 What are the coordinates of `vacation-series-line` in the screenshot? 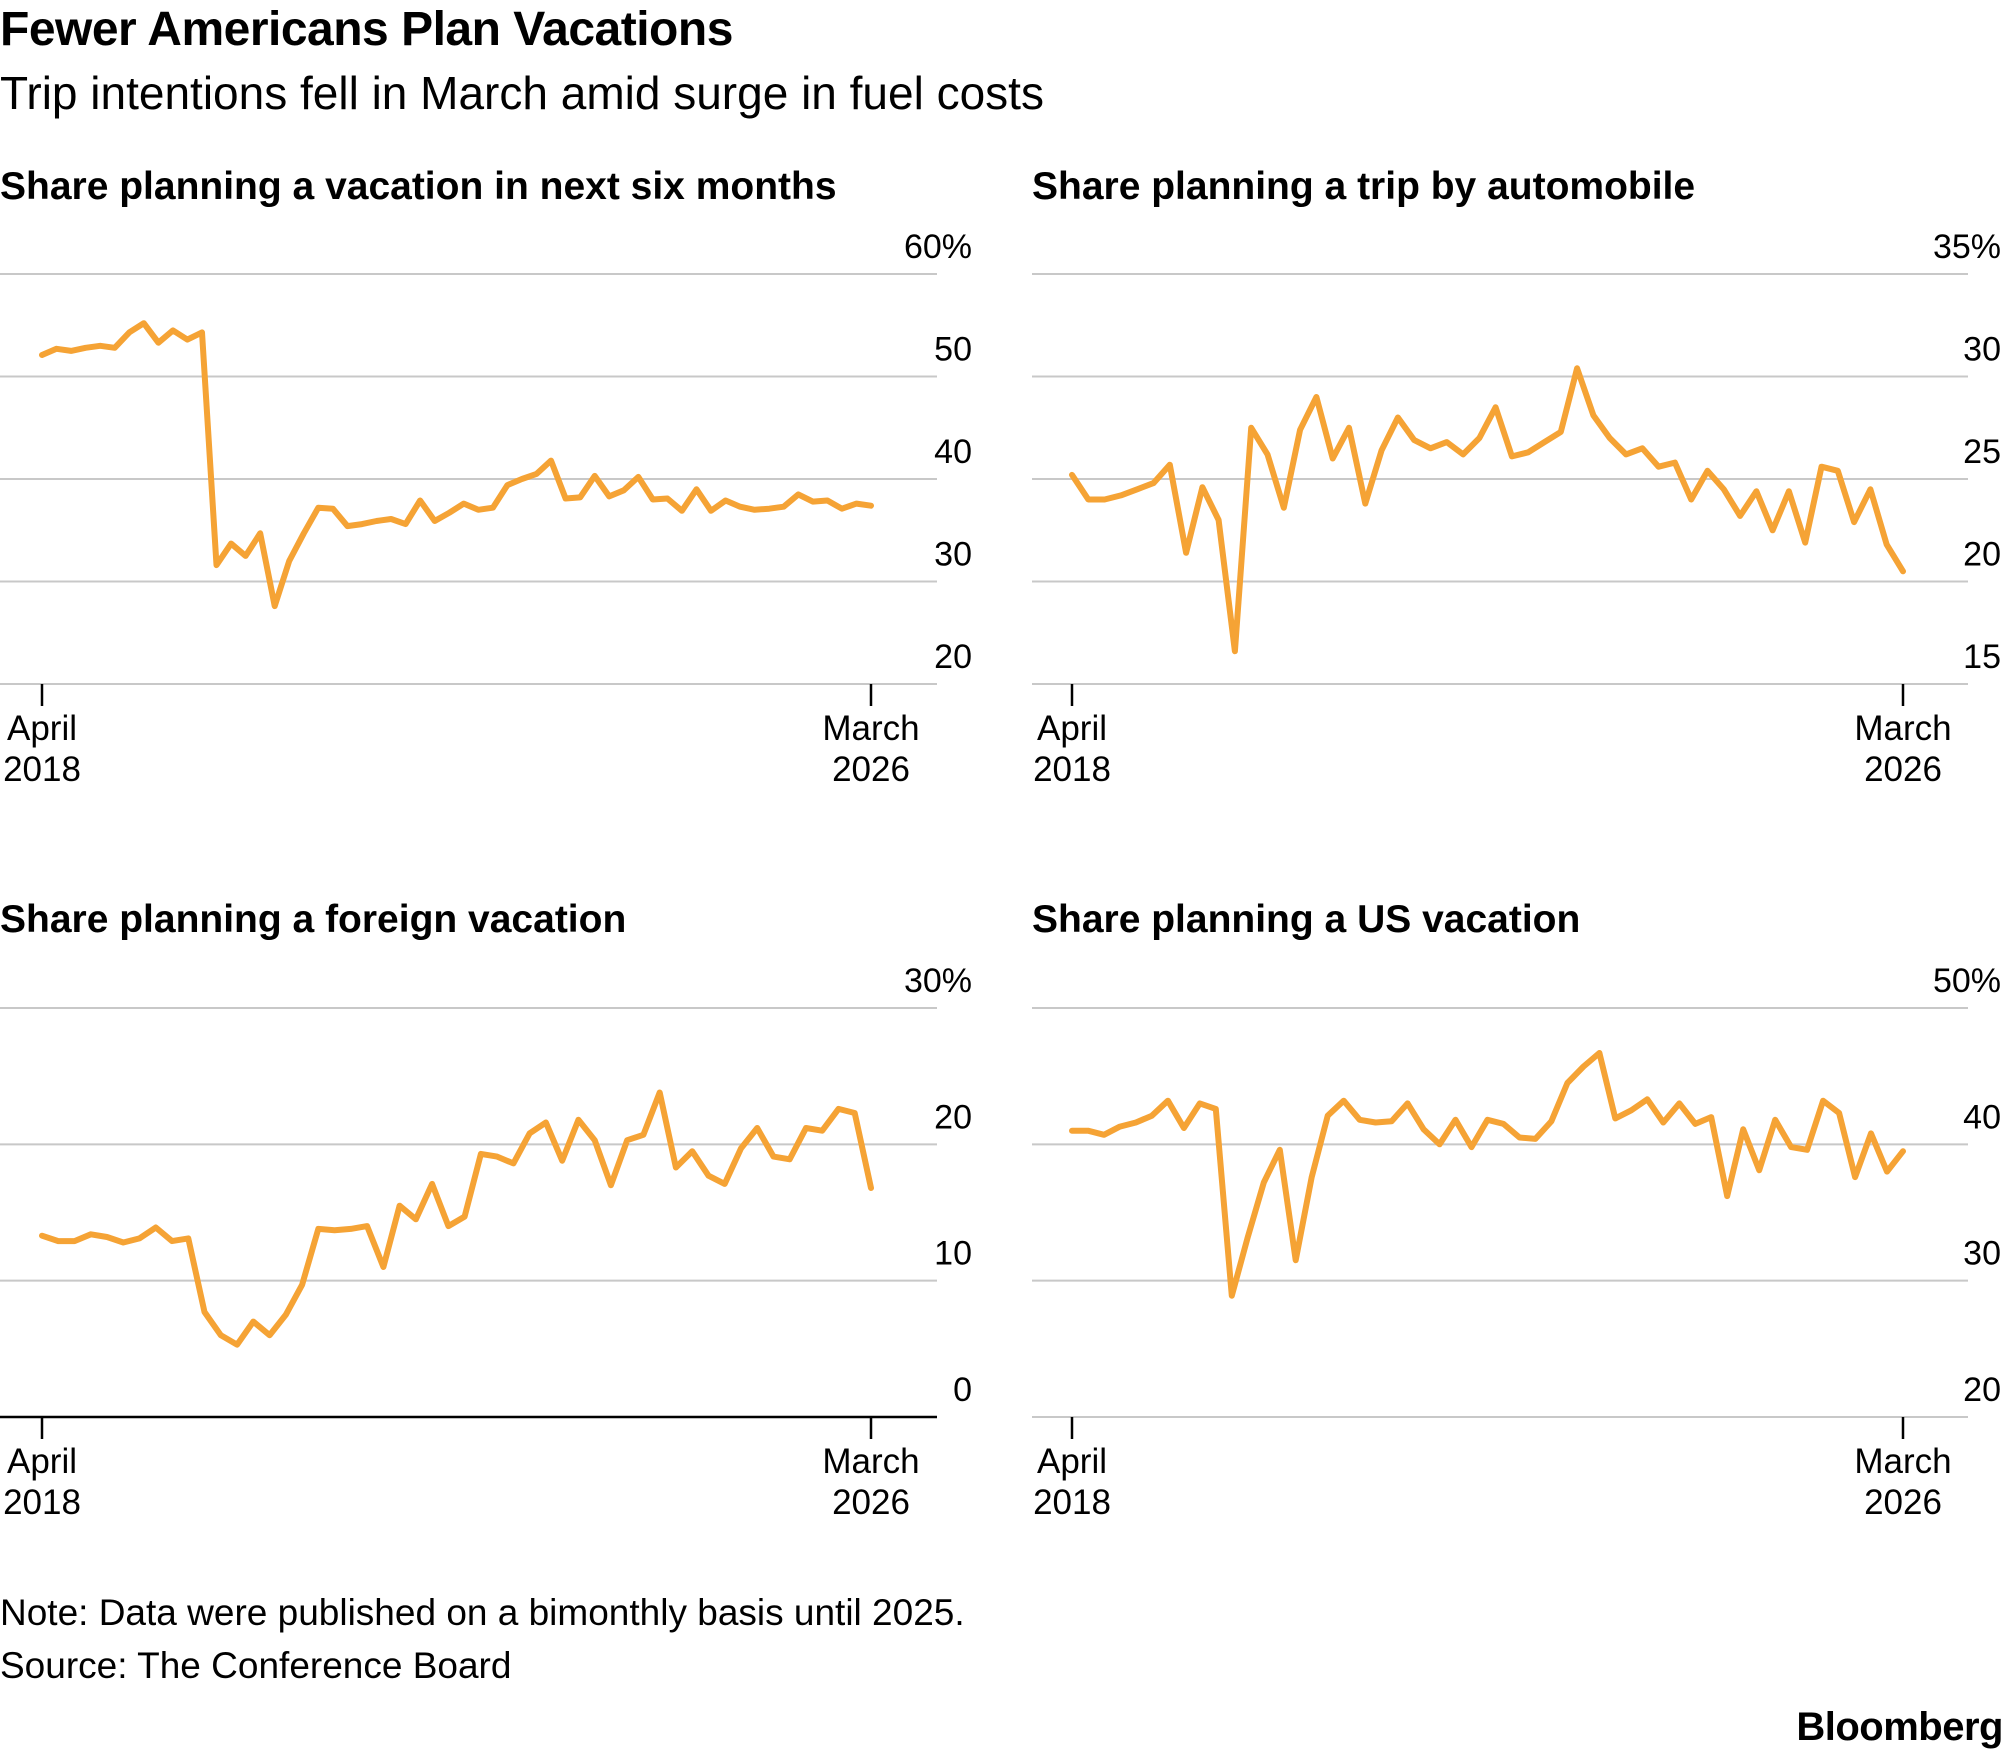 It's located at (456, 465).